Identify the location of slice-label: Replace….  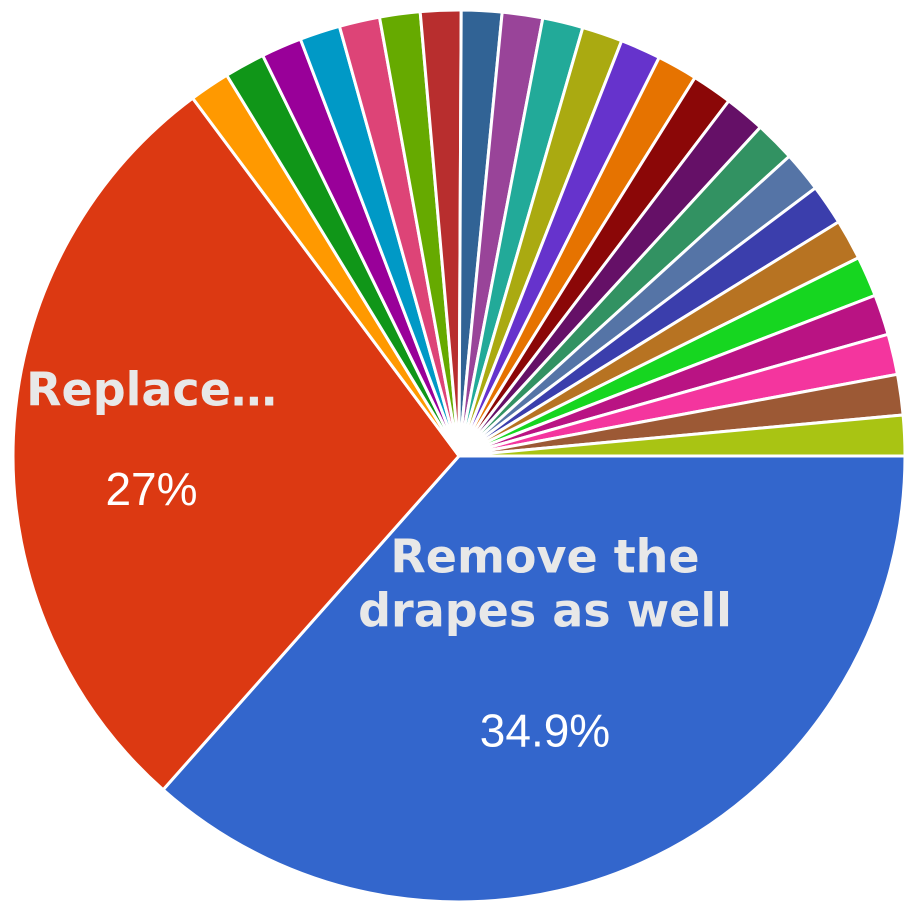
(151, 389).